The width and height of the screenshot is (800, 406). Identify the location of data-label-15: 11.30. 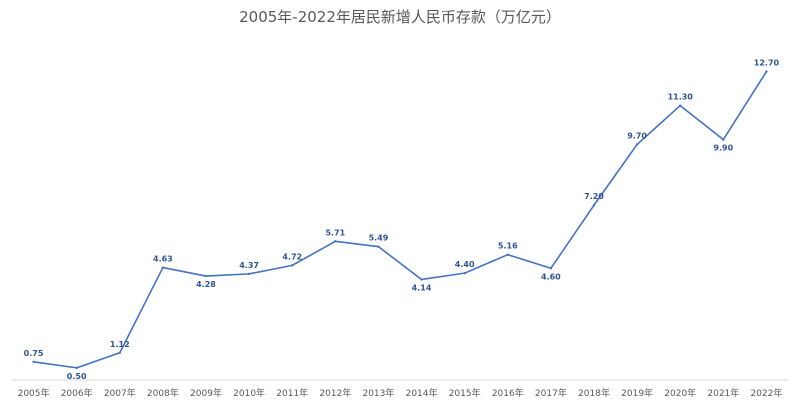
(681, 97).